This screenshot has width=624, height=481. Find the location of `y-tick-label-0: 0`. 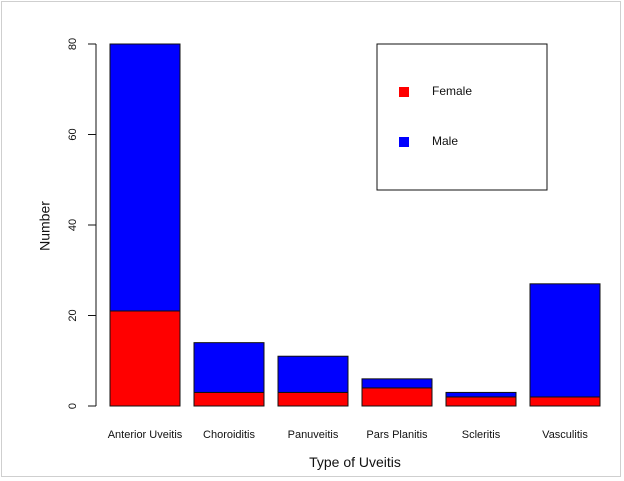

y-tick-label-0: 0 is located at coordinates (73, 406).